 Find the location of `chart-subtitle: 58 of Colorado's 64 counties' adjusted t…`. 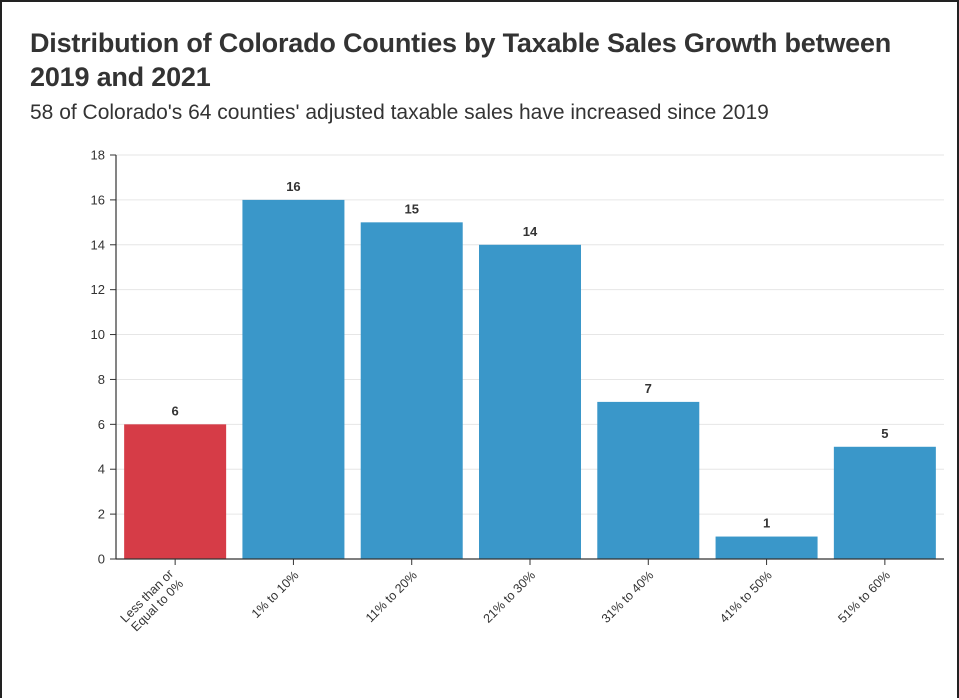

chart-subtitle: 58 of Colorado's 64 counties' adjusted t… is located at coordinates (399, 112).